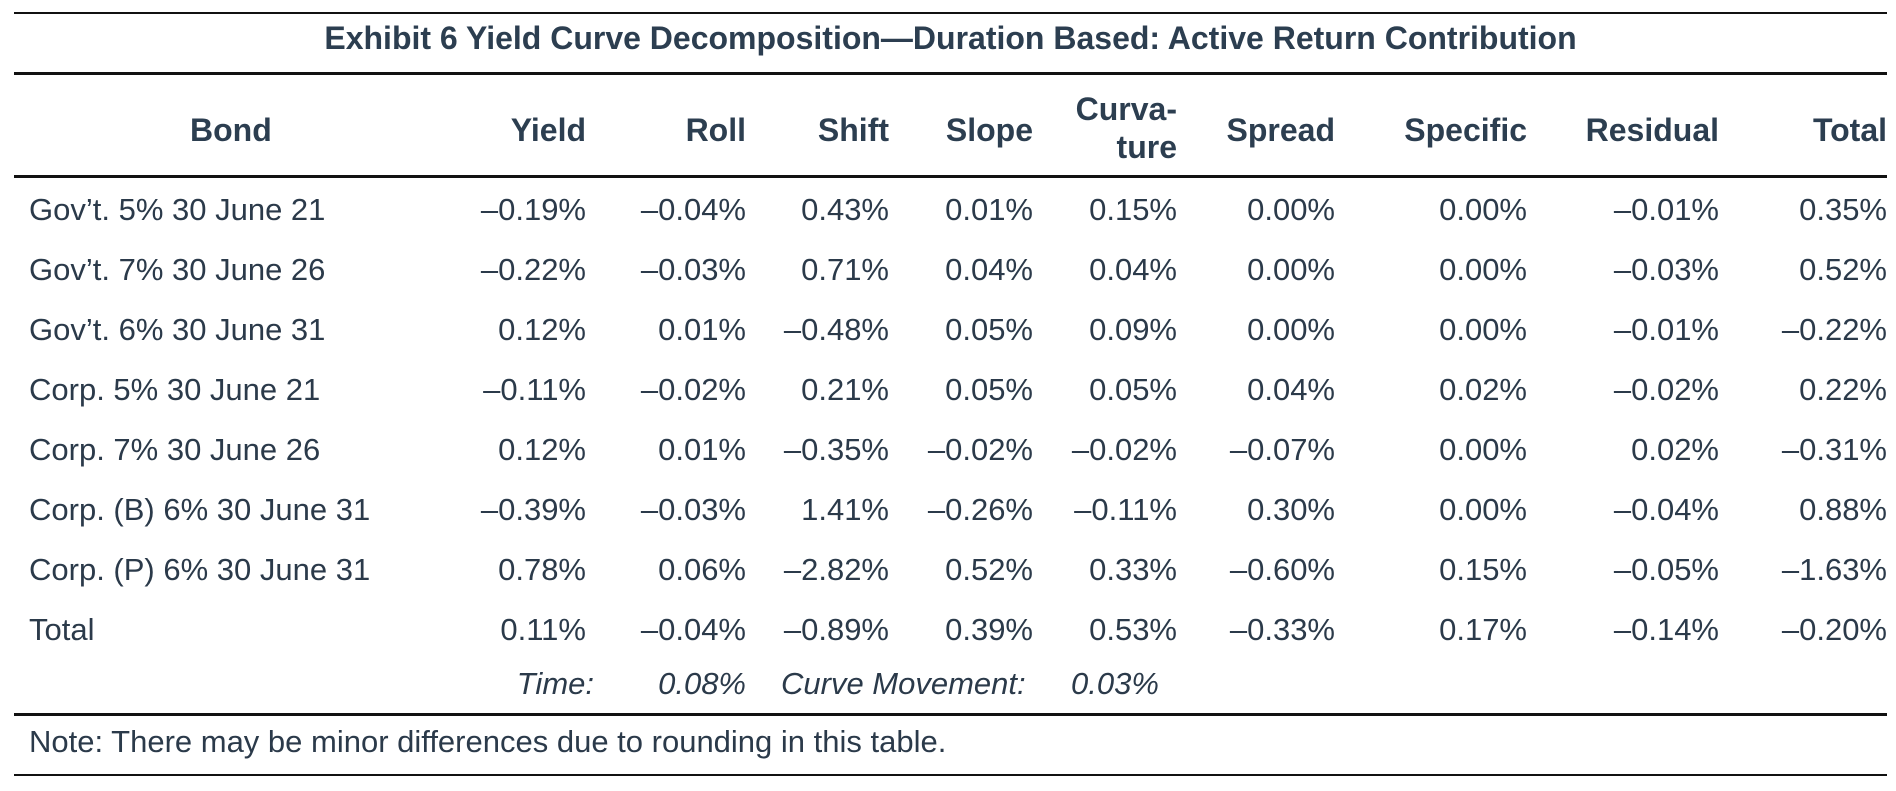 The height and width of the screenshot is (791, 1896). Describe the element at coordinates (555, 683) in the screenshot. I see `summary-time-label: Time:` at that location.